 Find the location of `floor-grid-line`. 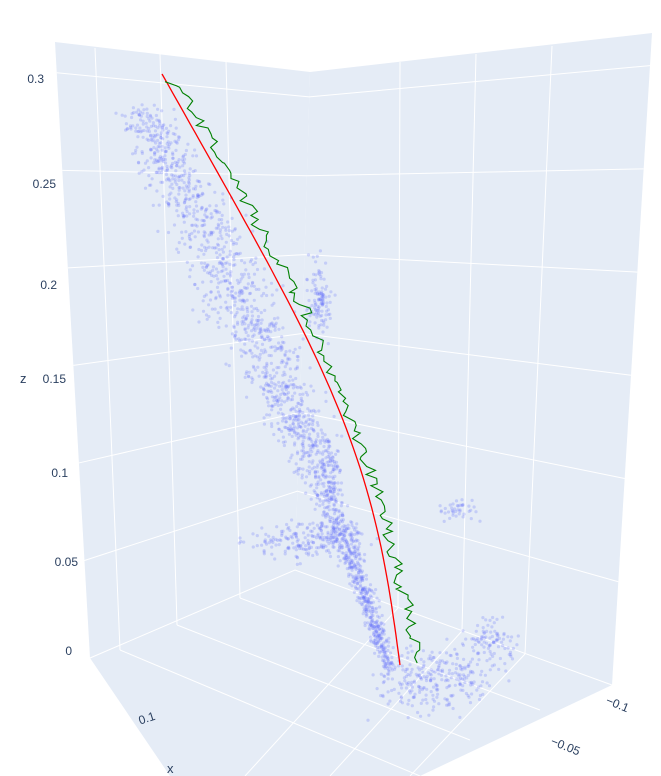

floor-grid-line is located at coordinates (467, 714).